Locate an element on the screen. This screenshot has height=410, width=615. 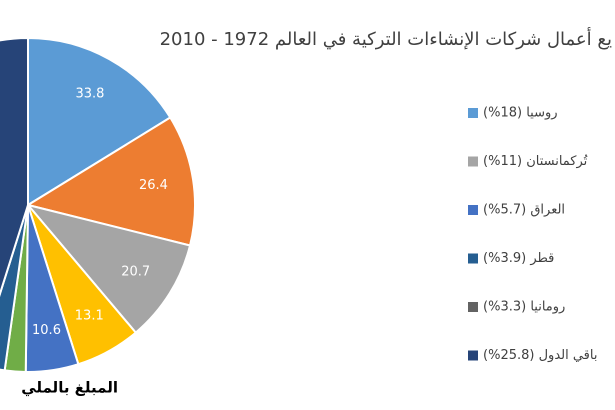
legend-label: قطر (3.9%) is located at coordinates (518, 258).